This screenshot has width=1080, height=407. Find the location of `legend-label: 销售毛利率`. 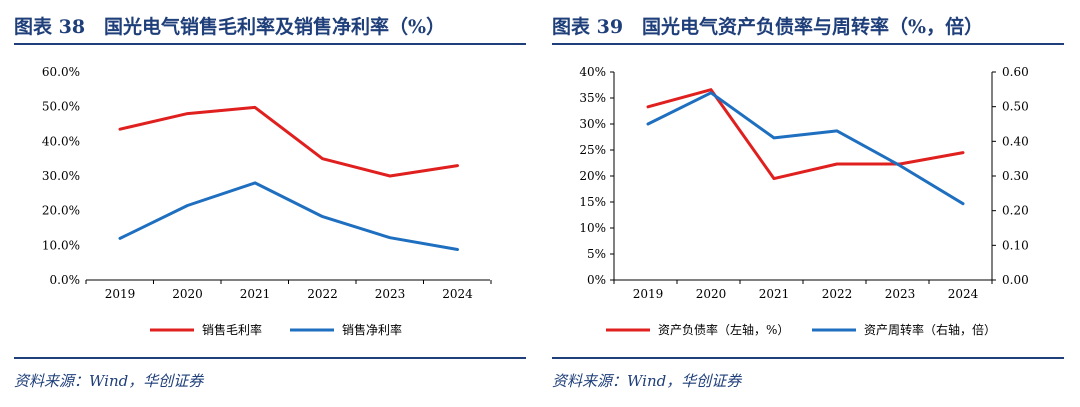

legend-label: 销售毛利率 is located at coordinates (232, 329).